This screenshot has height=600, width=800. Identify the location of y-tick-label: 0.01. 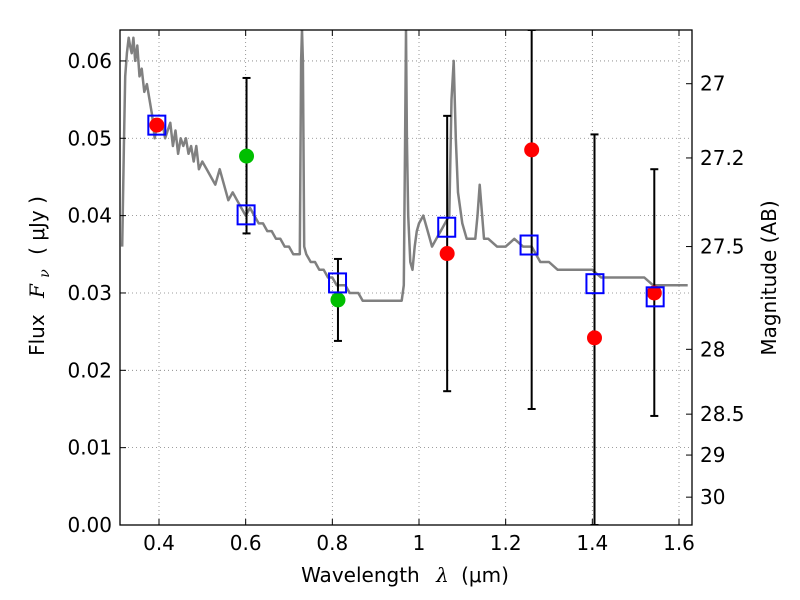
(89, 448).